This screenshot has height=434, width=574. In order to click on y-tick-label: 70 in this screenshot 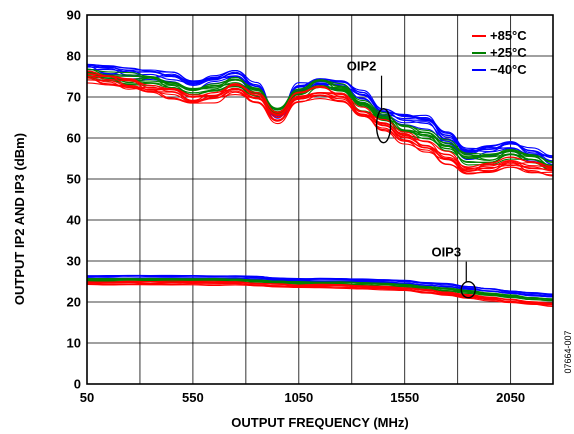, I will do `click(74, 97)`.